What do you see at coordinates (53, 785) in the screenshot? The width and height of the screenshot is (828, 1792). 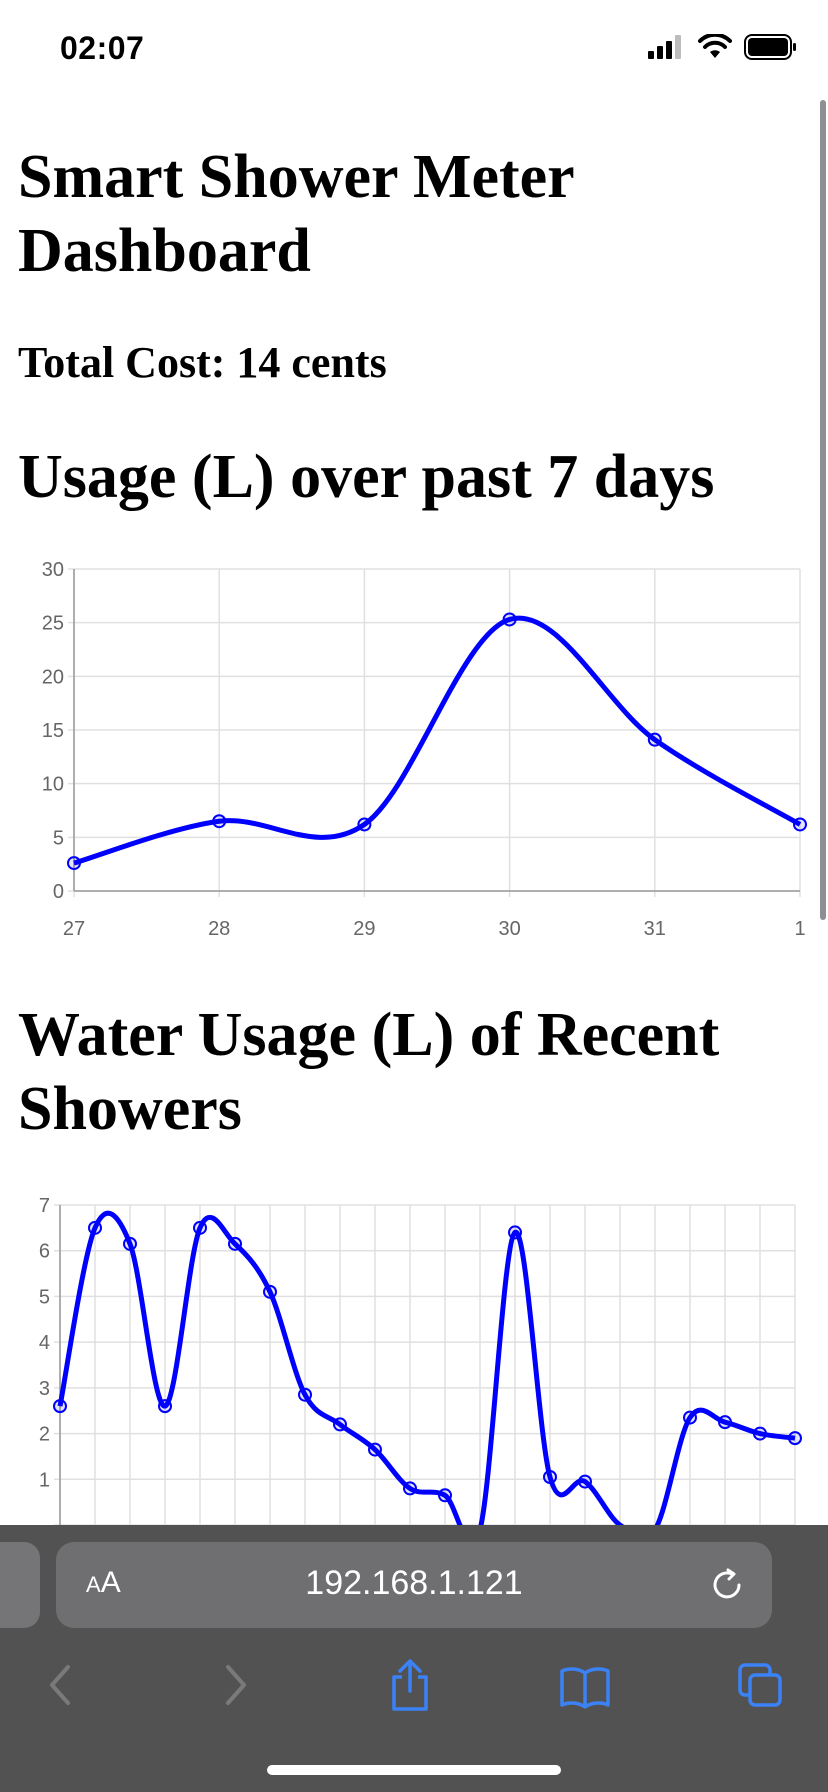 I see `y-tick-label: 10` at bounding box center [53, 785].